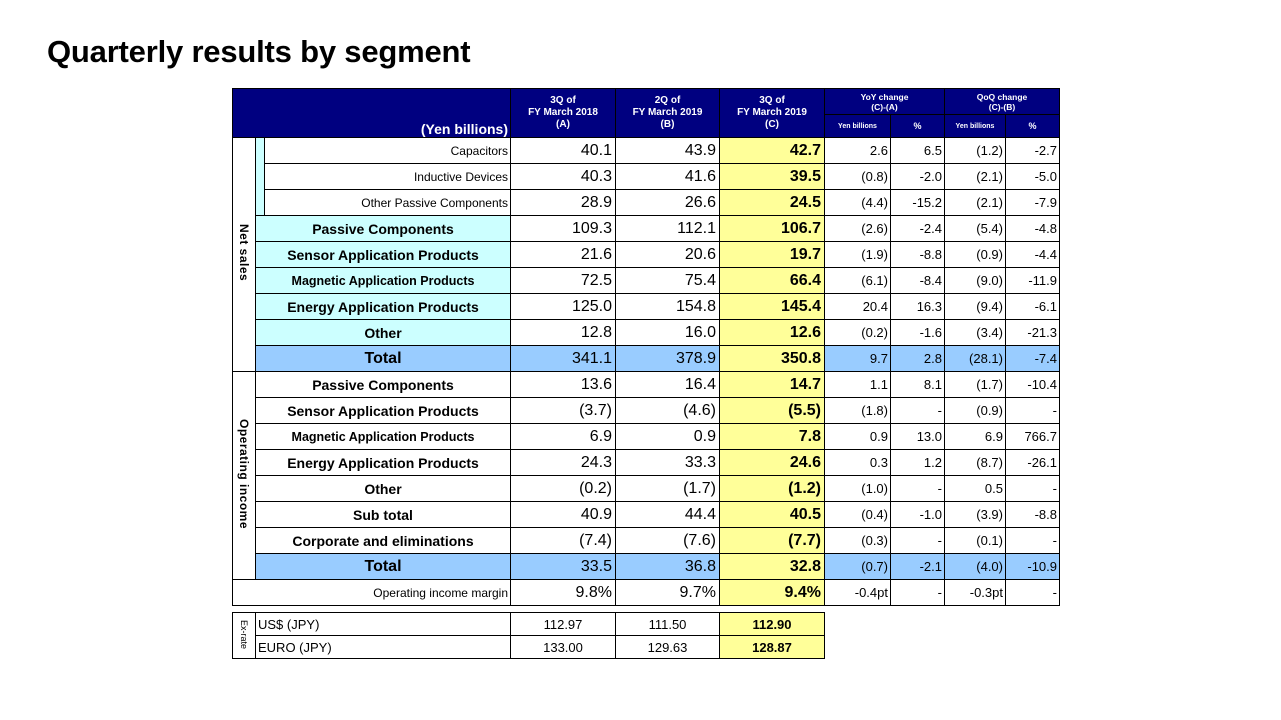 This screenshot has height=720, width=1281. What do you see at coordinates (387, 202) in the screenshot?
I see `row-label: Other Passive Components` at bounding box center [387, 202].